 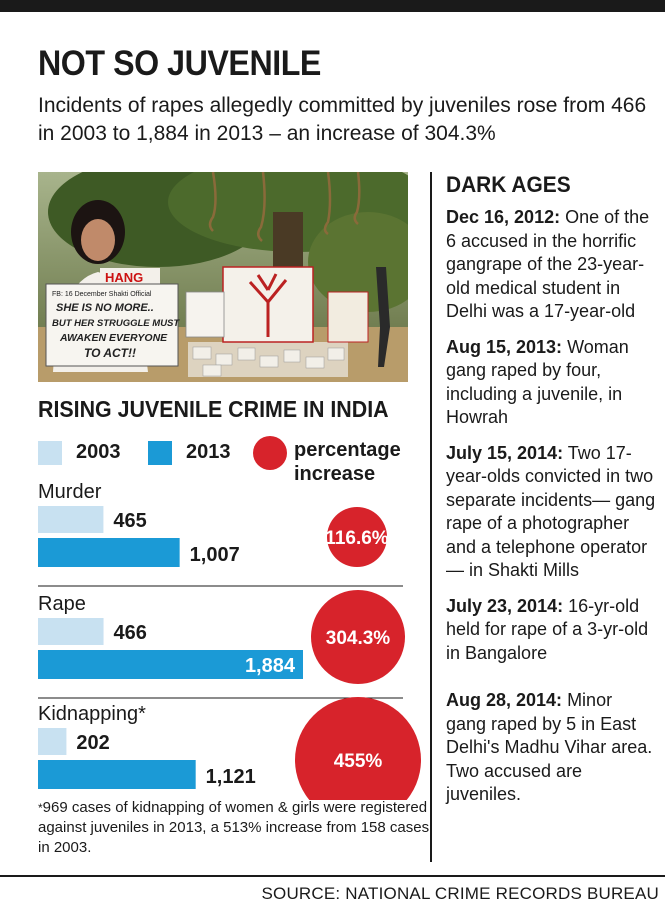 I want to click on category-label: Rape, so click(x=62, y=604).